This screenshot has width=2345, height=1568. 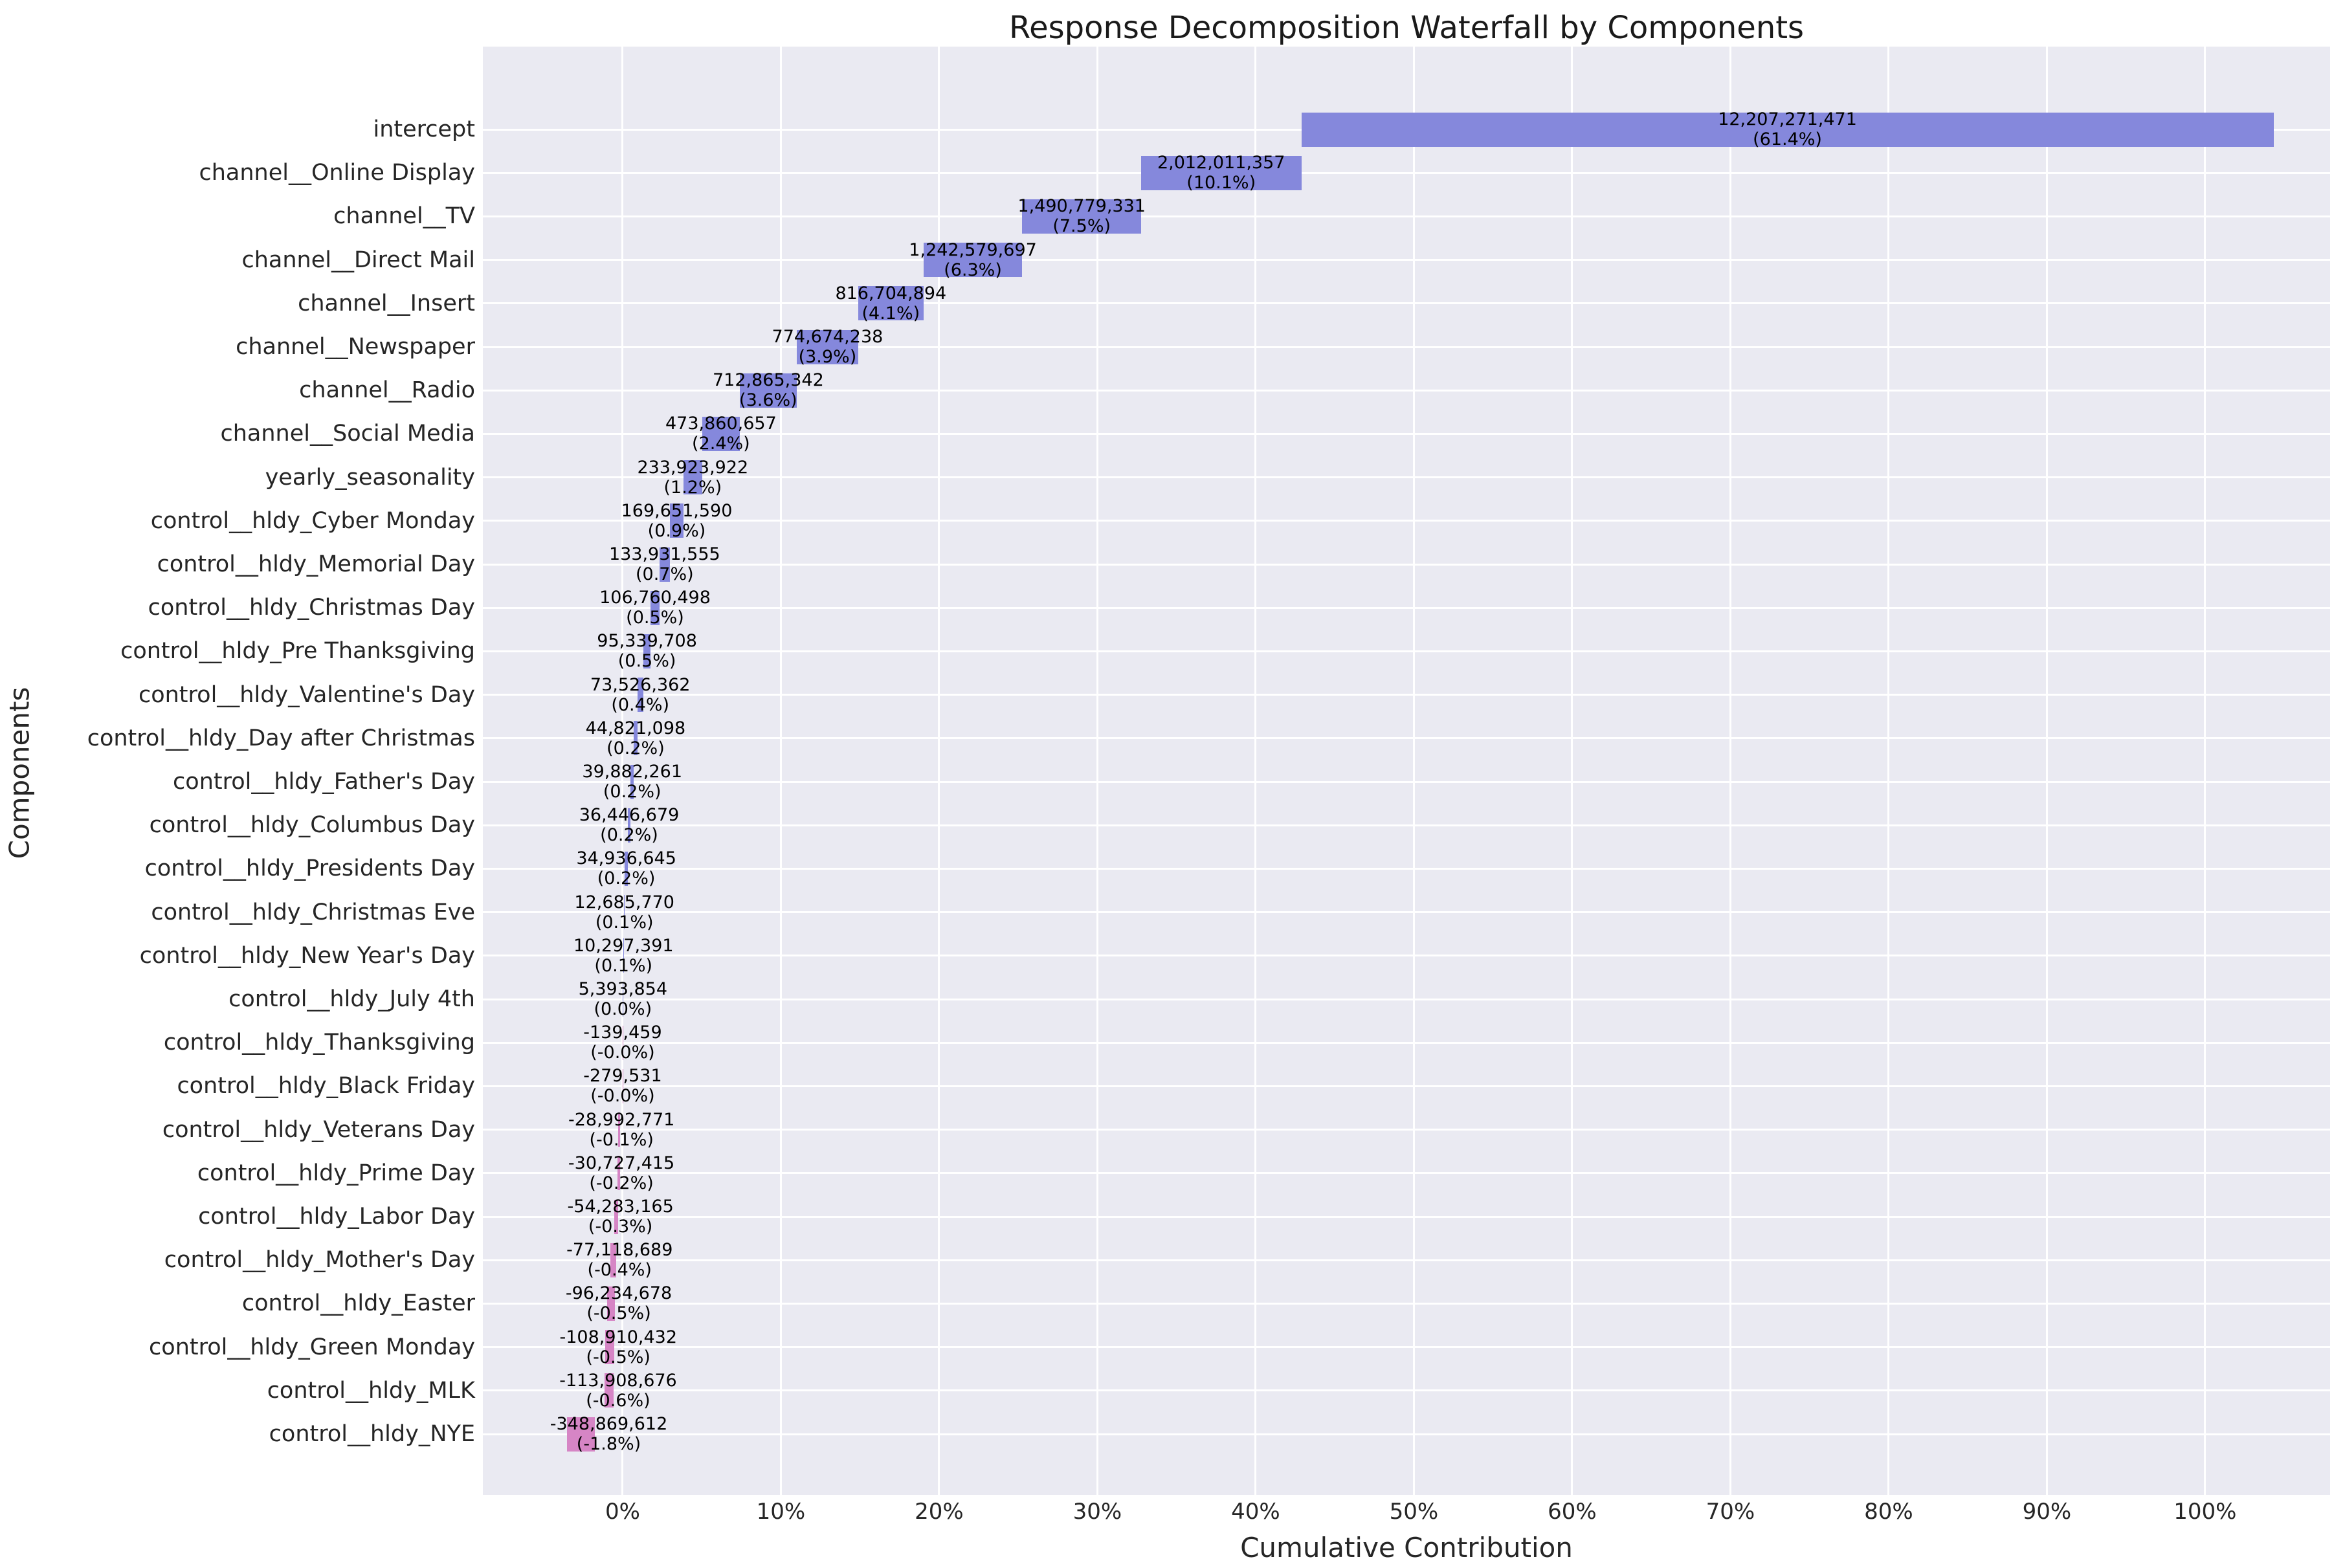 What do you see at coordinates (336, 1173) in the screenshot?
I see `category-label: control__hldy_Prime Day` at bounding box center [336, 1173].